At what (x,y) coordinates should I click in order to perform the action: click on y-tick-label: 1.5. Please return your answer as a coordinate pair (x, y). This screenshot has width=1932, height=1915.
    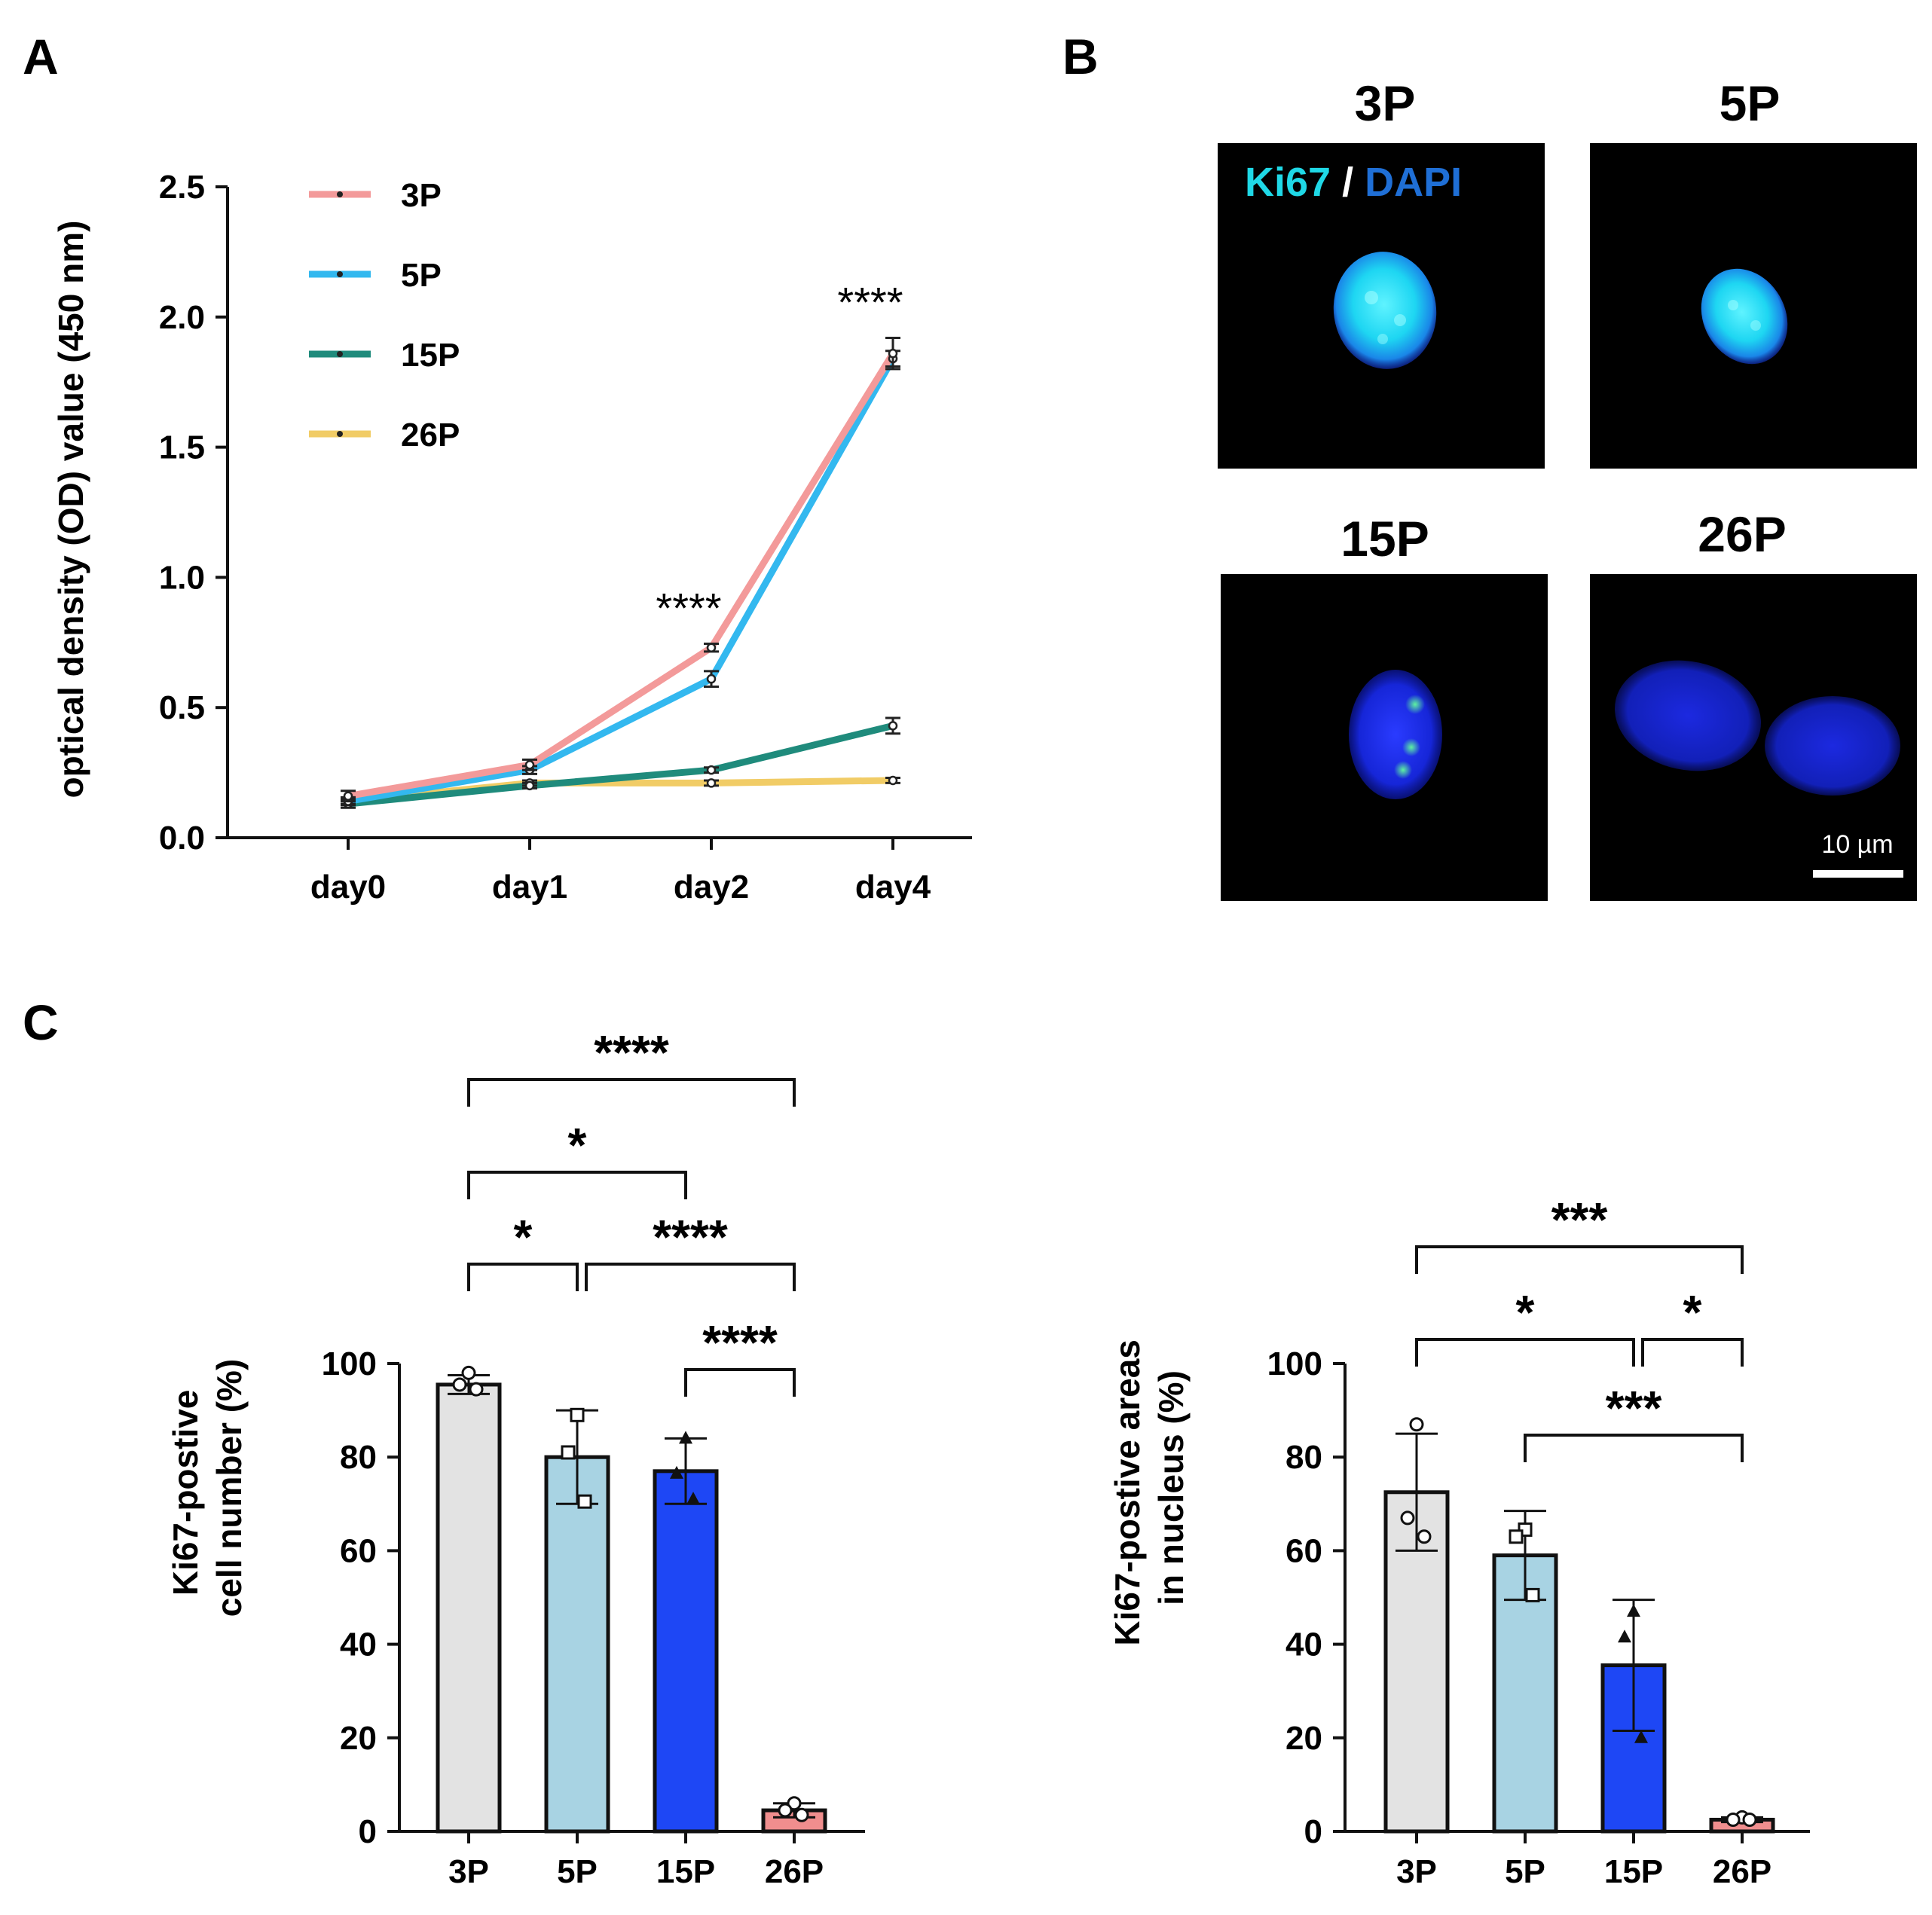
    Looking at the image, I should click on (182, 447).